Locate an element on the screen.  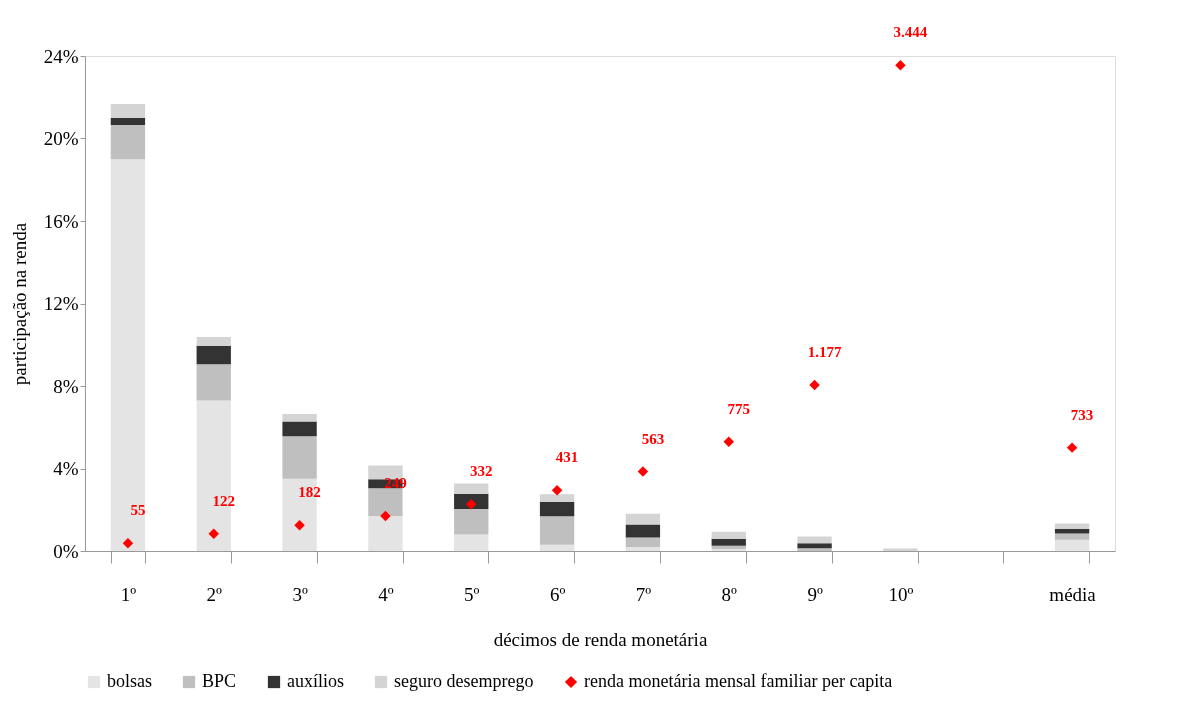
y-axis-title: participação na renda is located at coordinates (19, 304).